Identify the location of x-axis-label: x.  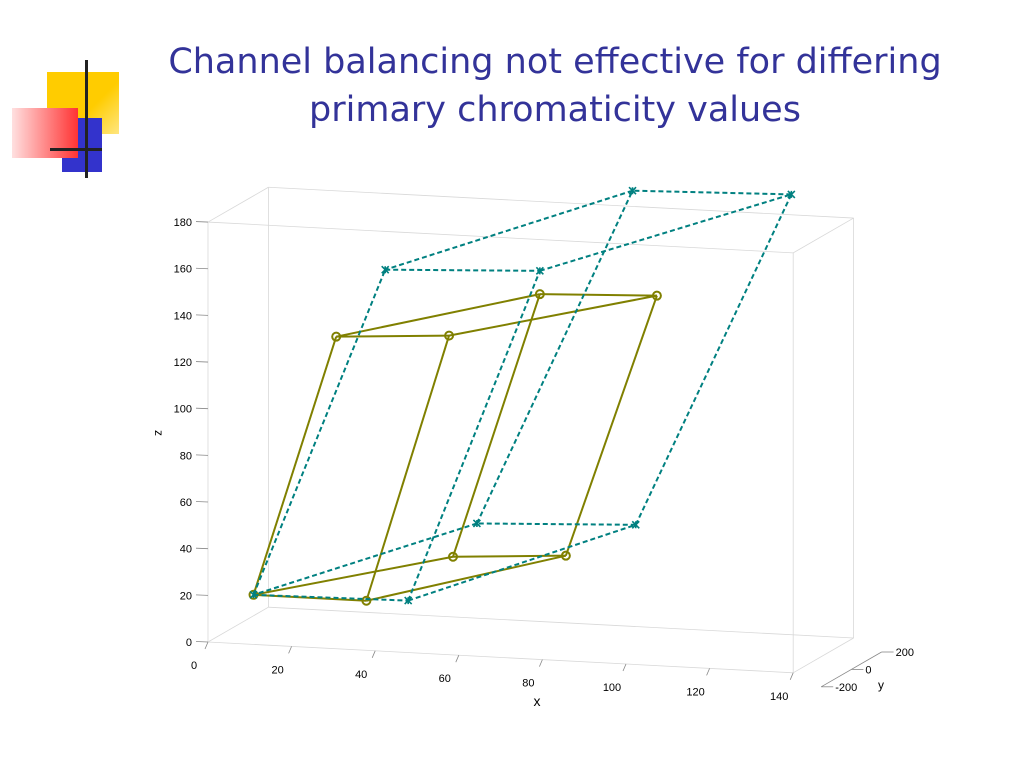
(537, 701).